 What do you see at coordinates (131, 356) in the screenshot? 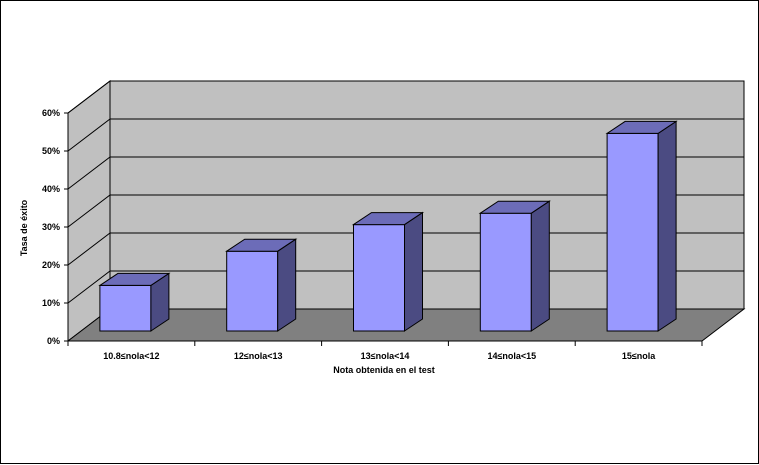
I see `x-tick-label: 10.8≤nola<12` at bounding box center [131, 356].